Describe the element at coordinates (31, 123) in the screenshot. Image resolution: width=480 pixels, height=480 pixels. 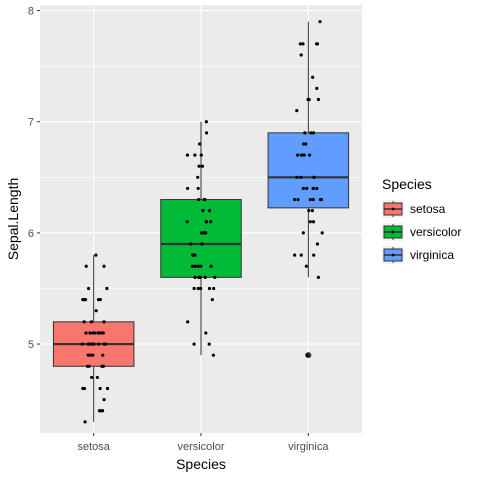
I see `y-tick-label: 7` at that location.